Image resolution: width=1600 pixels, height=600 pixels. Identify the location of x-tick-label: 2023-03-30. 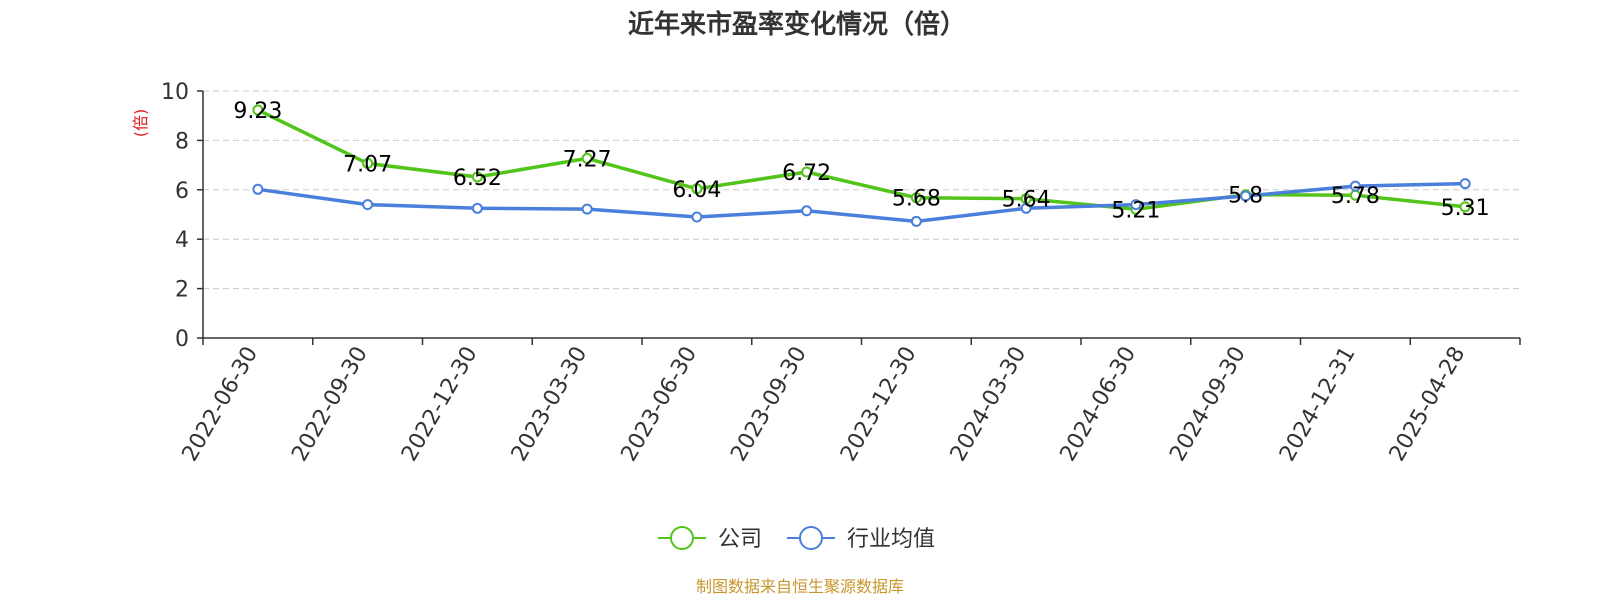
(550, 404).